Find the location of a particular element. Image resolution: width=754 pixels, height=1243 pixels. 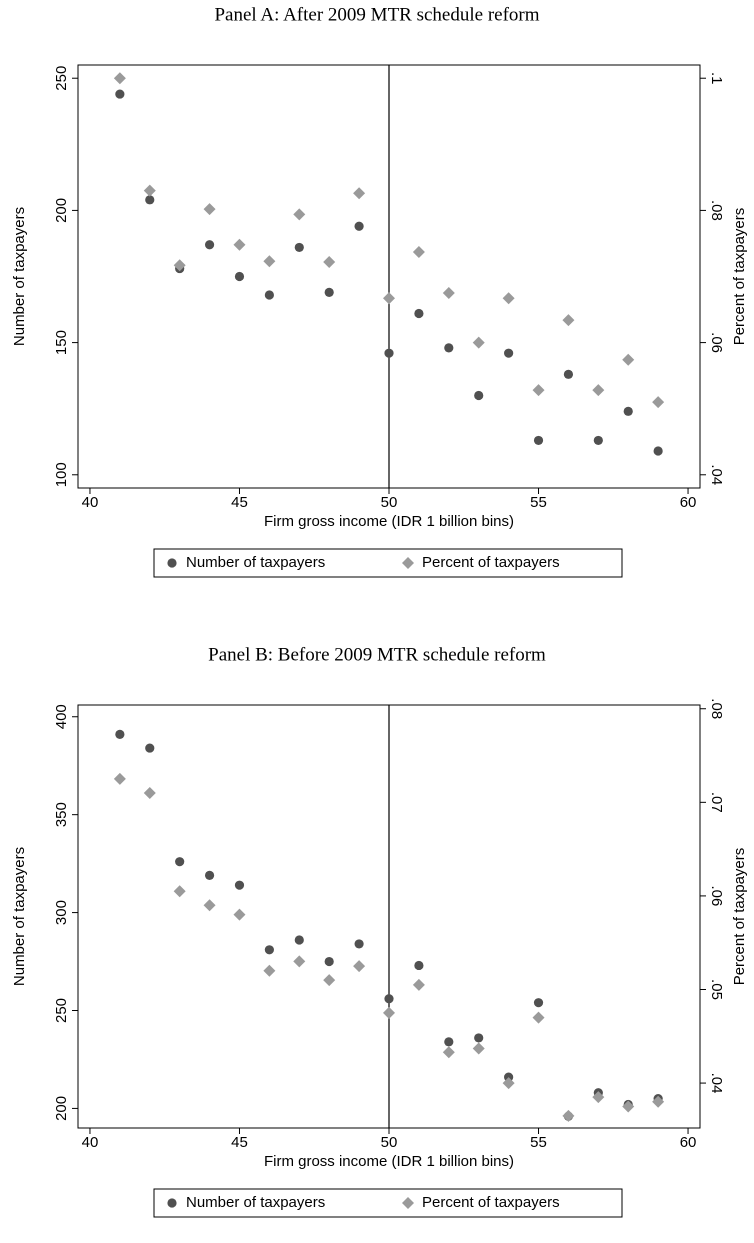

y2-tick-label: .05 is located at coordinates (716, 989).